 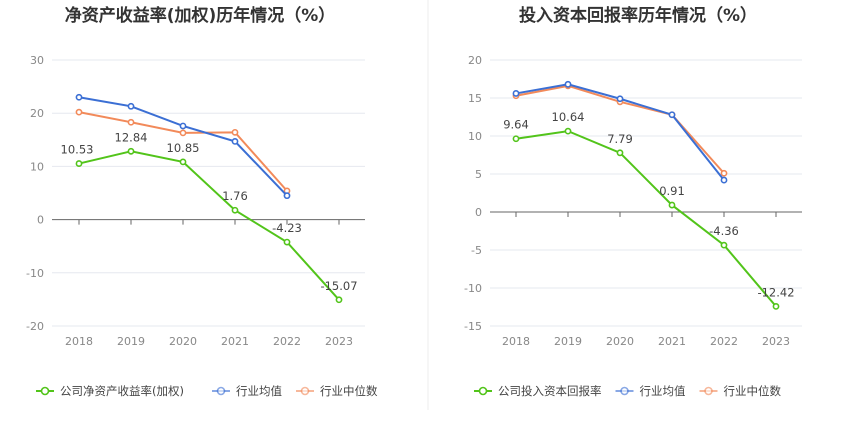 I want to click on y-tick-label: 30, so click(x=37, y=60).